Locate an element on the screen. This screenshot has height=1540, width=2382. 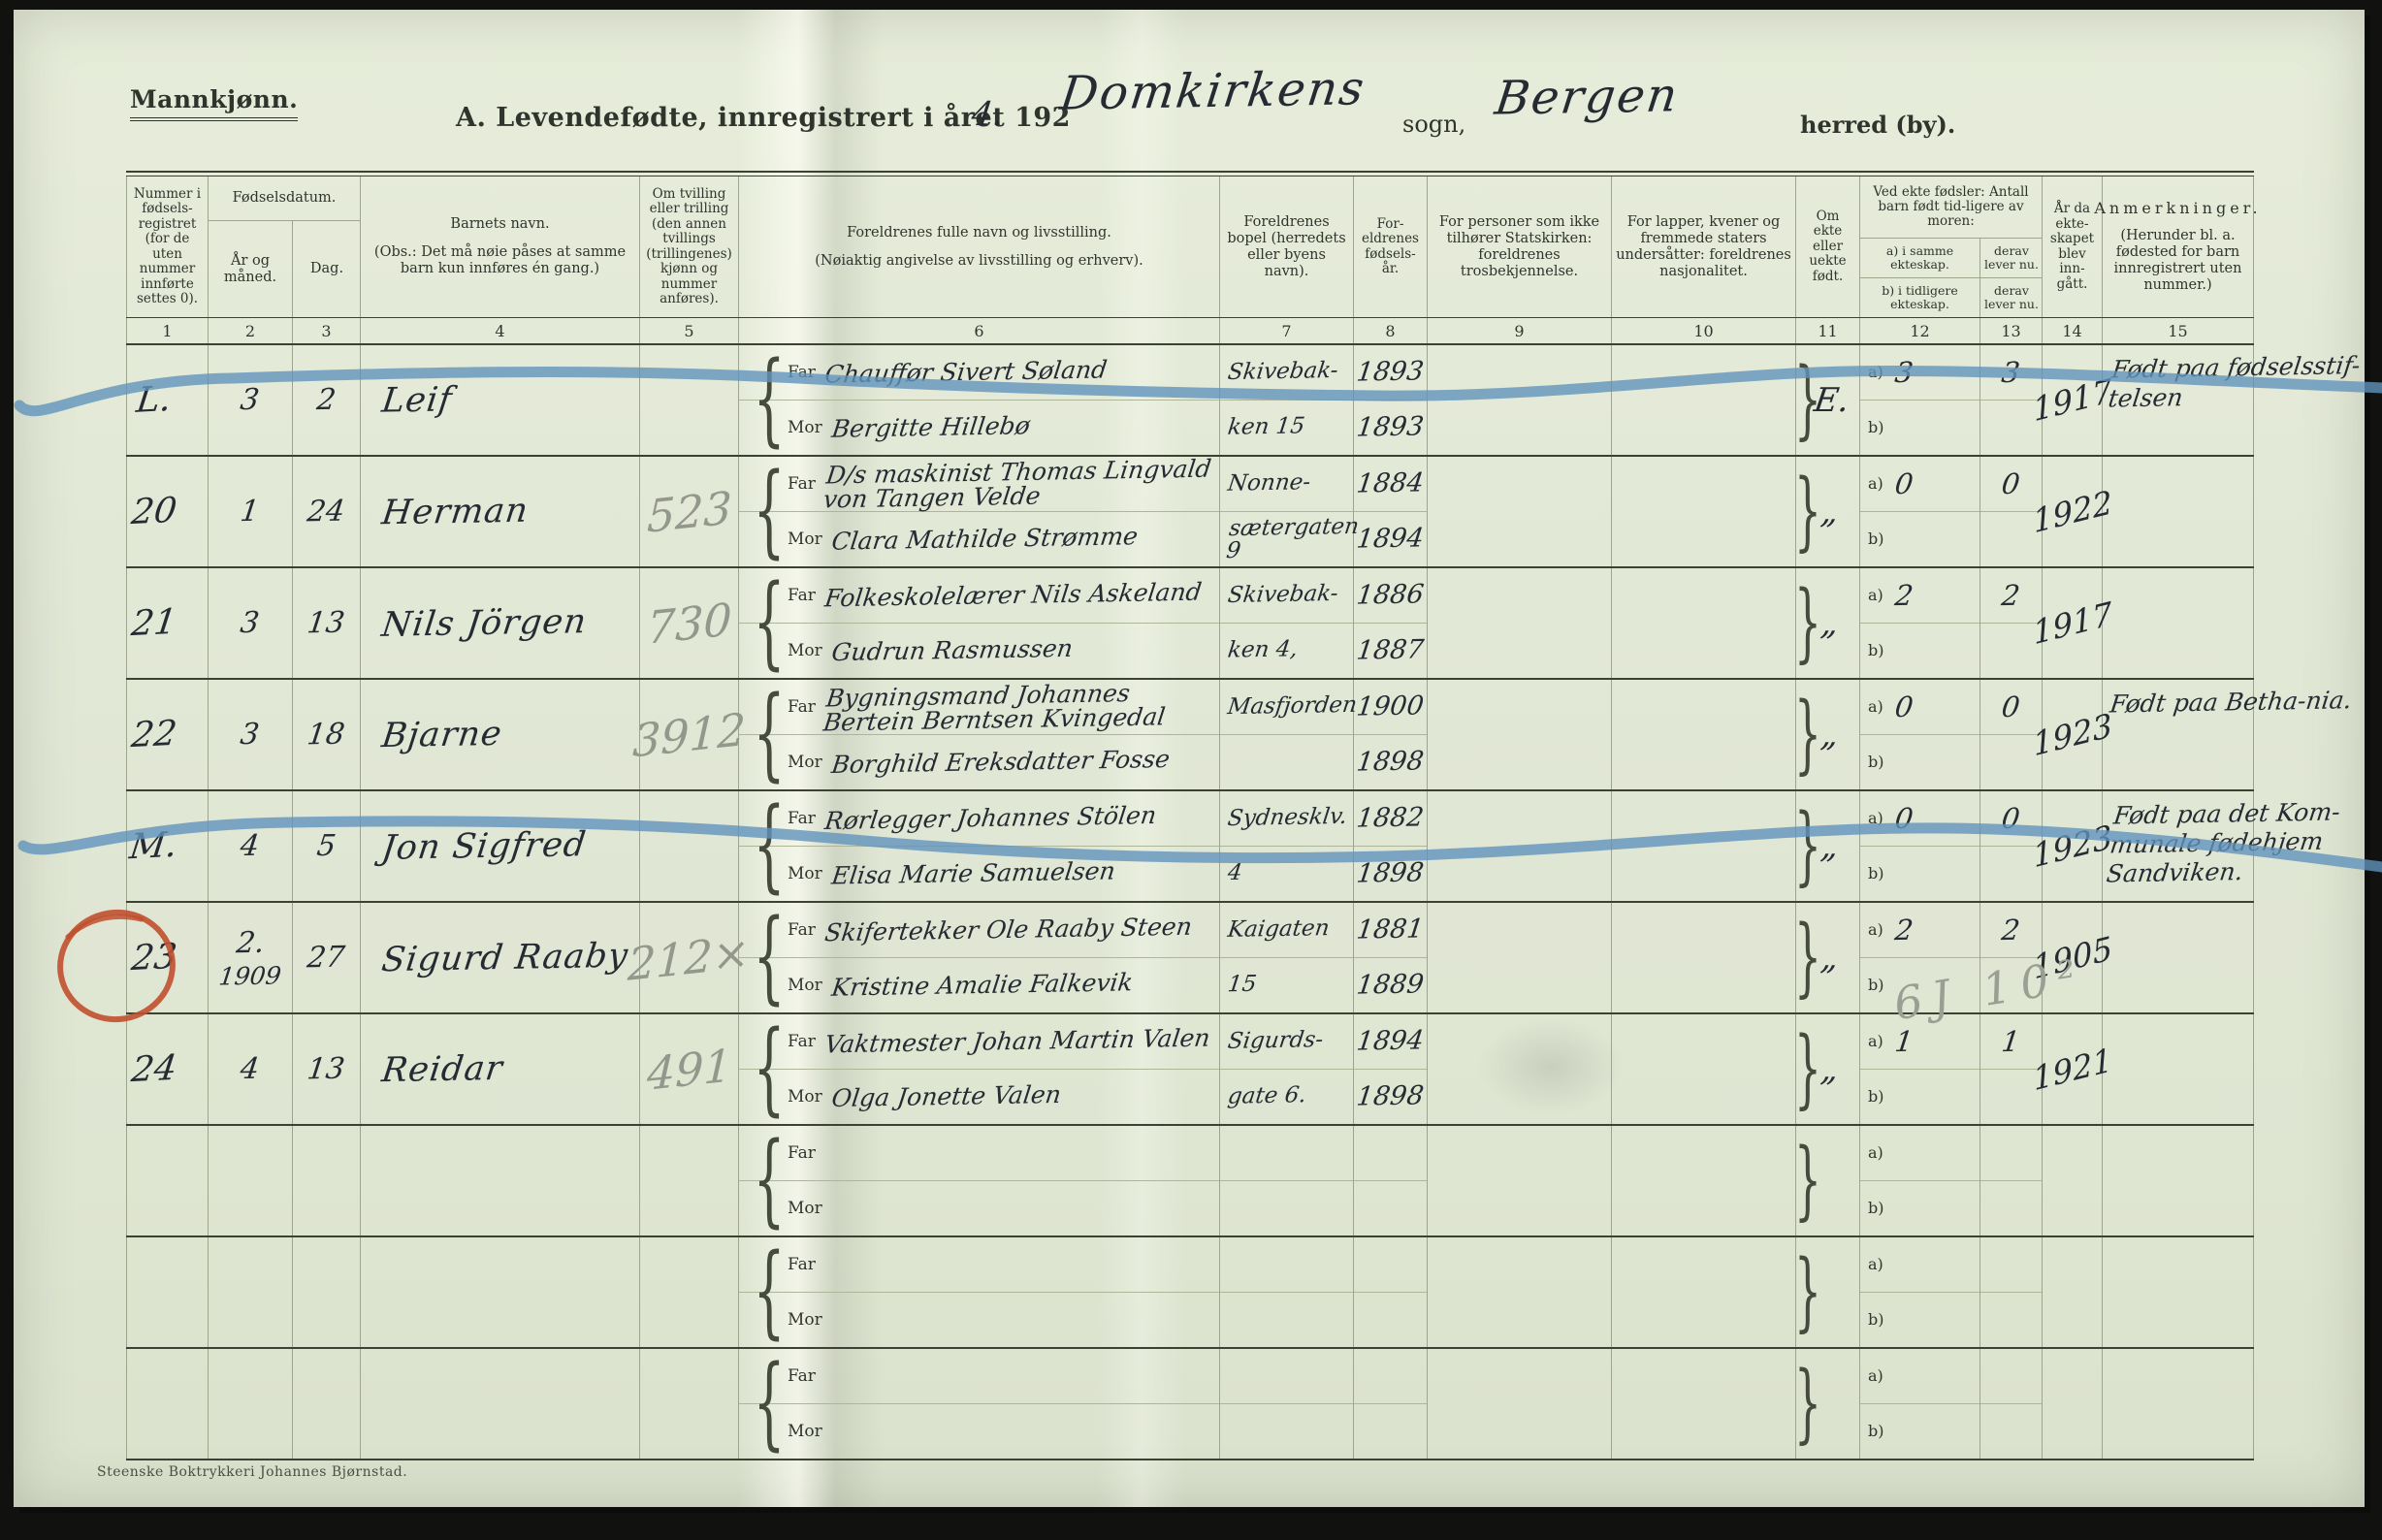
cell-remarks: Født paa fødselsstif-telsen is located at coordinates (2232, 400).